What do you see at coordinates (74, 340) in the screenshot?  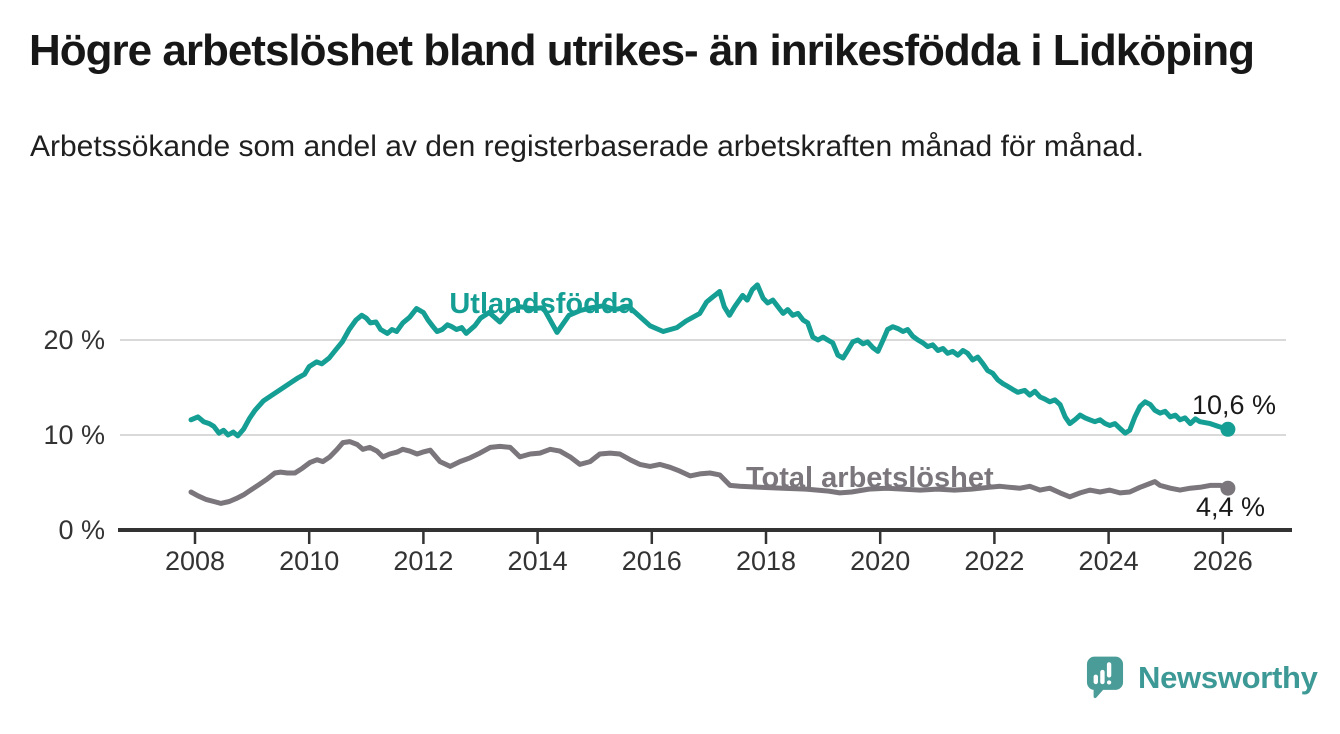 I see `y-tick-label-20: 20 %` at bounding box center [74, 340].